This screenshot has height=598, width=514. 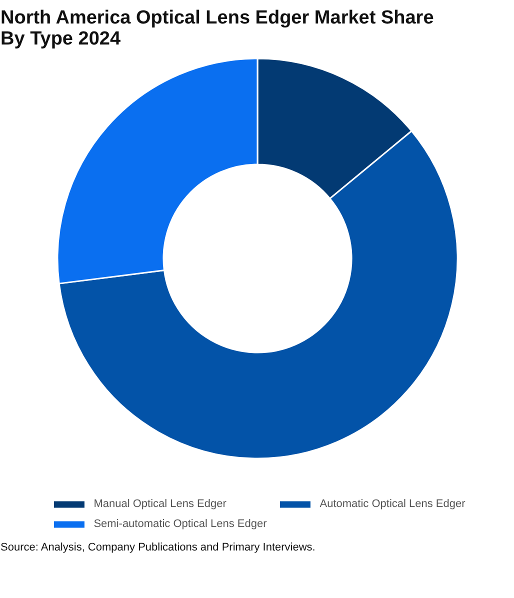 I want to click on chart-title: North America Optical Lens Edger Market Share By Type 2024, so click(x=217, y=29).